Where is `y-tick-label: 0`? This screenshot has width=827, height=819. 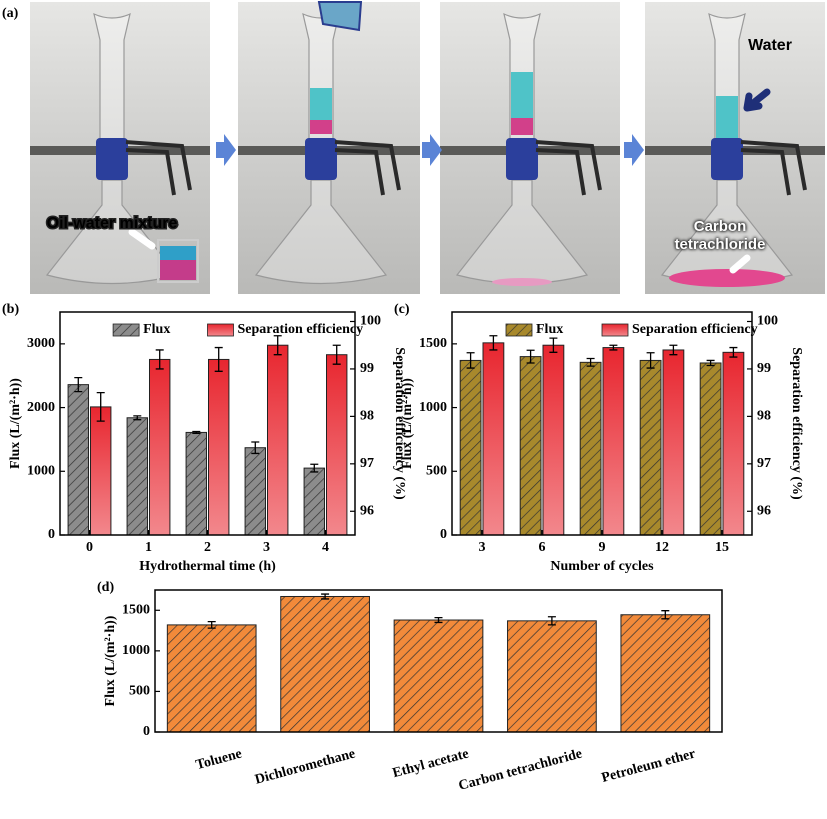
y-tick-label: 0 is located at coordinates (443, 534).